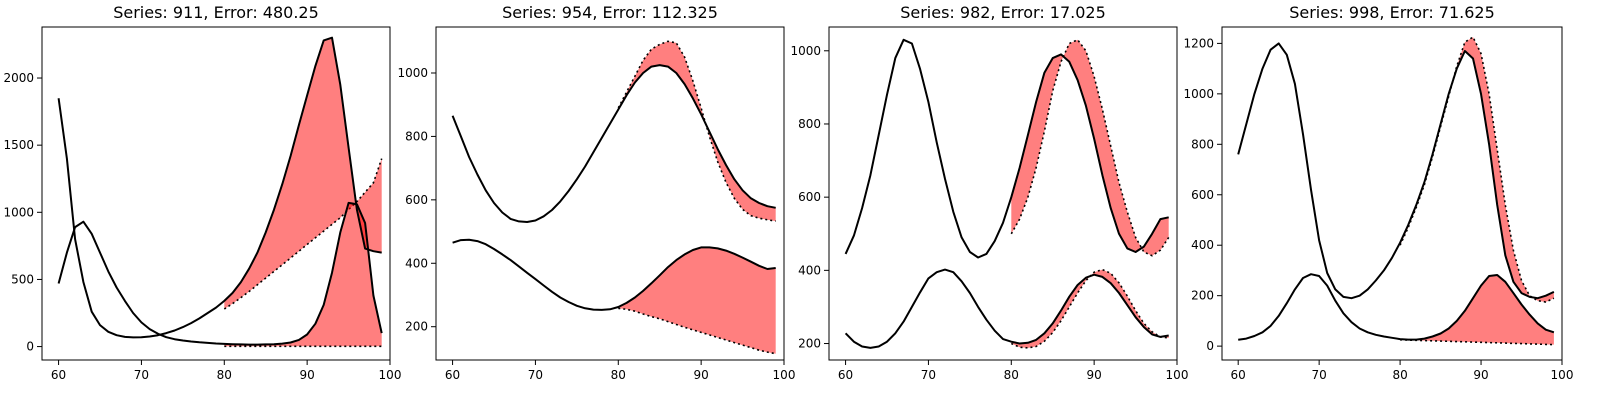 The width and height of the screenshot is (1600, 400). Describe the element at coordinates (18, 145) in the screenshot. I see `panel-1-y-tick-label: 1500` at that location.